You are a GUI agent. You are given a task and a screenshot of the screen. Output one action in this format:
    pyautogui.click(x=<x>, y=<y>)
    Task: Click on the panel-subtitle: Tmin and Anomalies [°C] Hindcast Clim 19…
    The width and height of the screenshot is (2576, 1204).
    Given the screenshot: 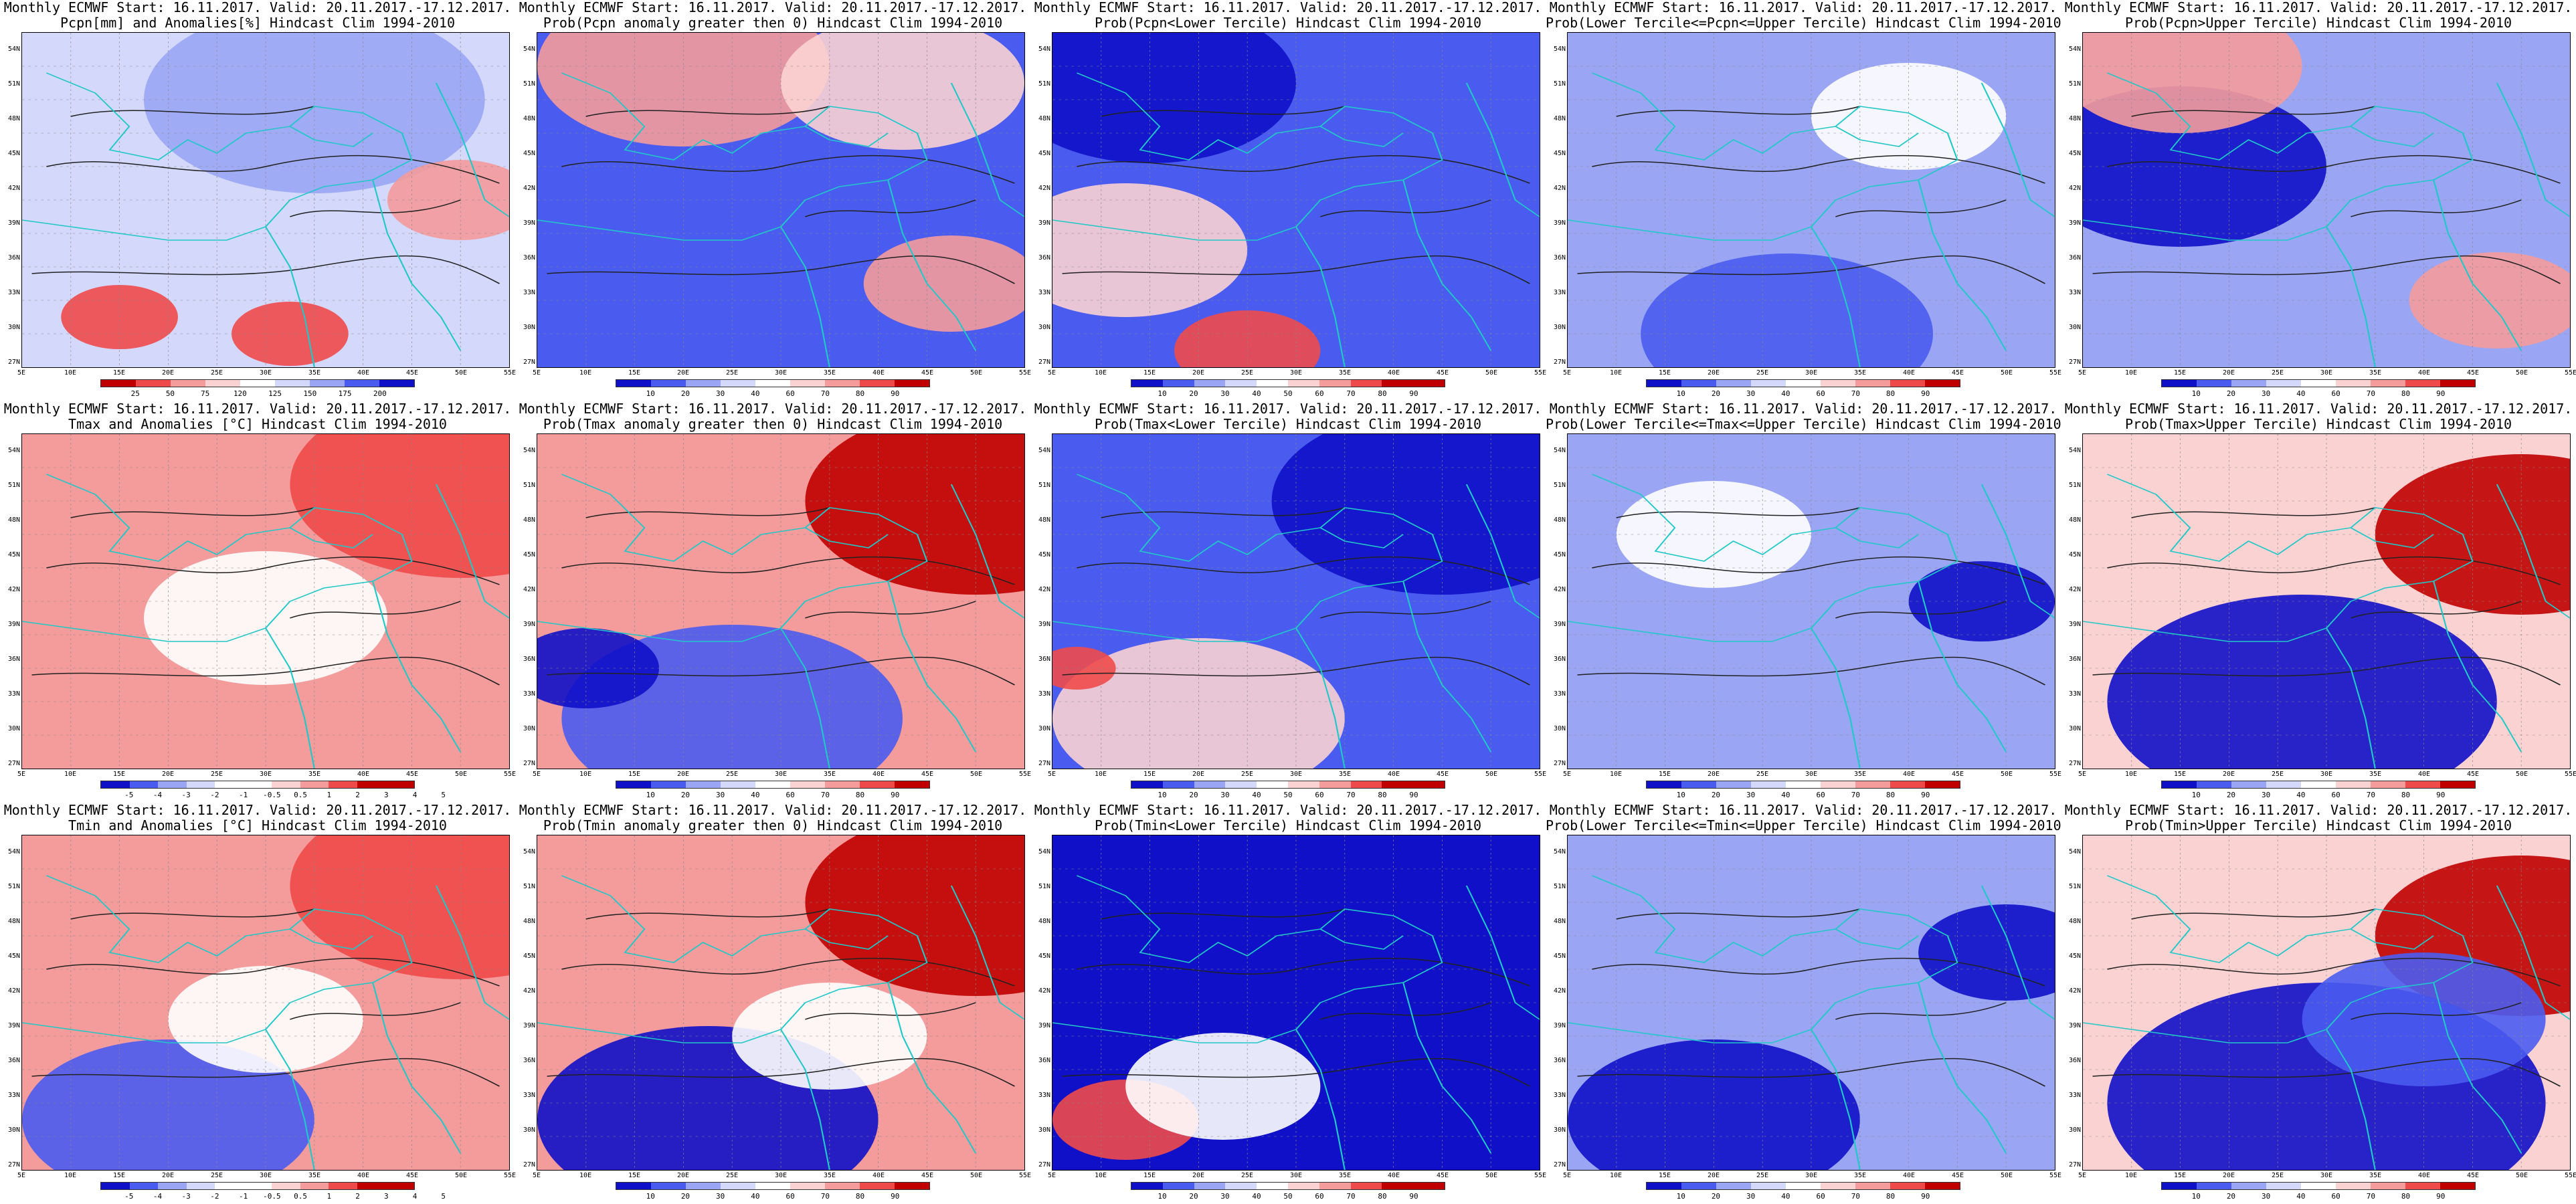 What is the action you would take?
    pyautogui.click(x=257, y=825)
    